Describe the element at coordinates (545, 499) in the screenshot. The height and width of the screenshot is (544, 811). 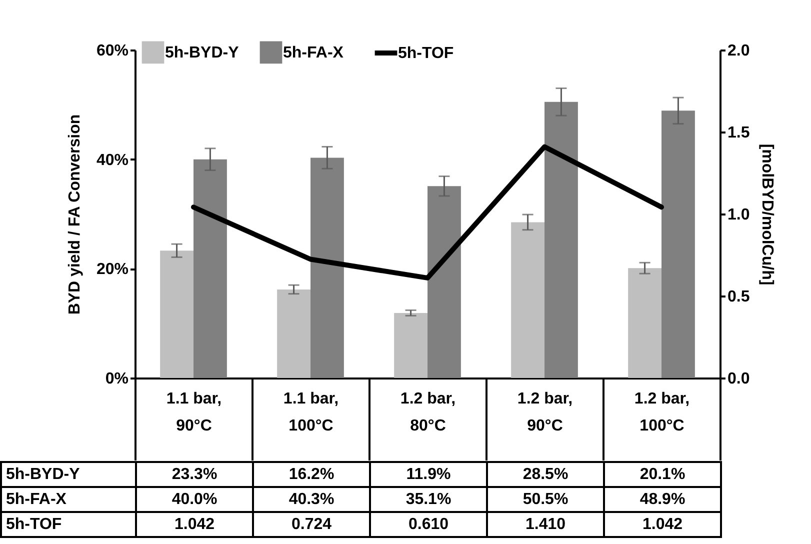
I see `data-label: 50.5%` at that location.